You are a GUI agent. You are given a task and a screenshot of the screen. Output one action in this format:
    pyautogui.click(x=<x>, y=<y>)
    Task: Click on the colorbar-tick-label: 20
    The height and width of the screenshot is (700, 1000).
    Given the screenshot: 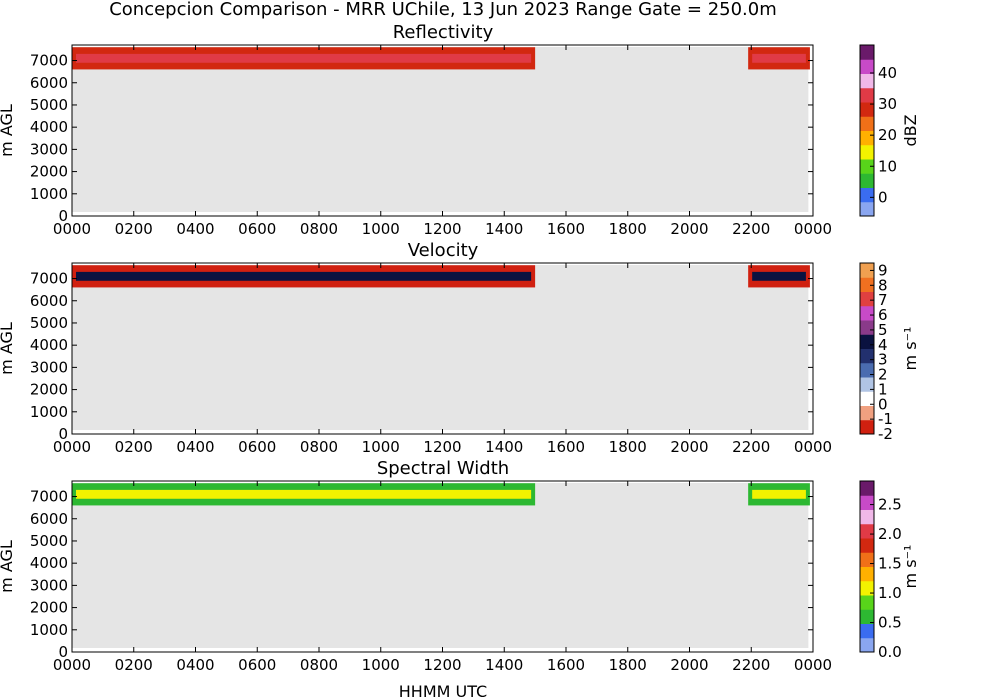 What is the action you would take?
    pyautogui.click(x=887, y=135)
    